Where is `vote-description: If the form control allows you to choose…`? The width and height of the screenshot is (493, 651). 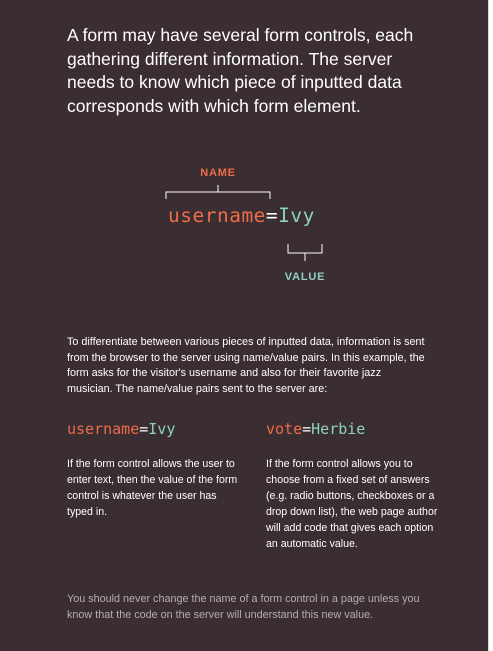
vote-description: If the form control allows you to choose… is located at coordinates (352, 504).